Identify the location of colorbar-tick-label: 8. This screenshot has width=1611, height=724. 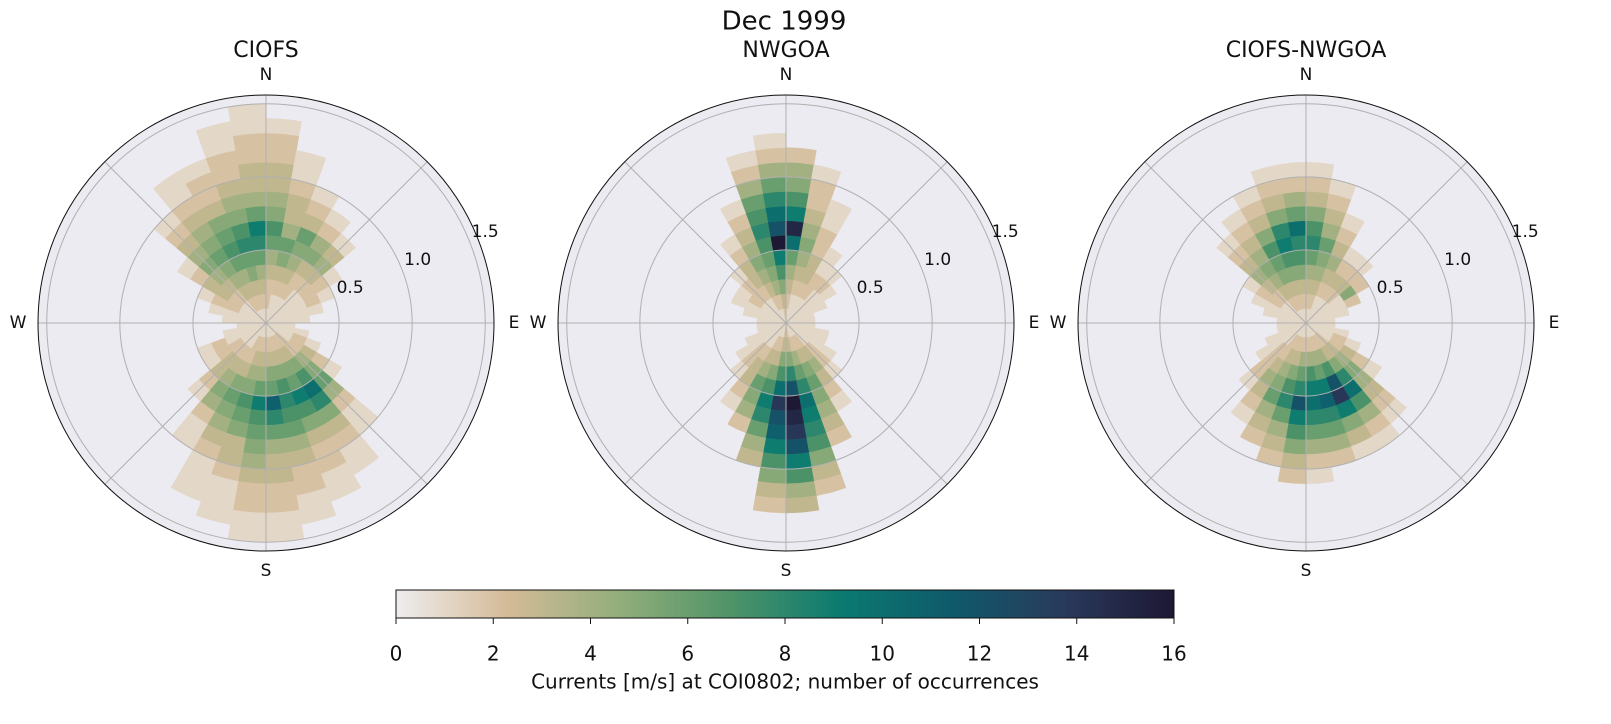
(785, 654).